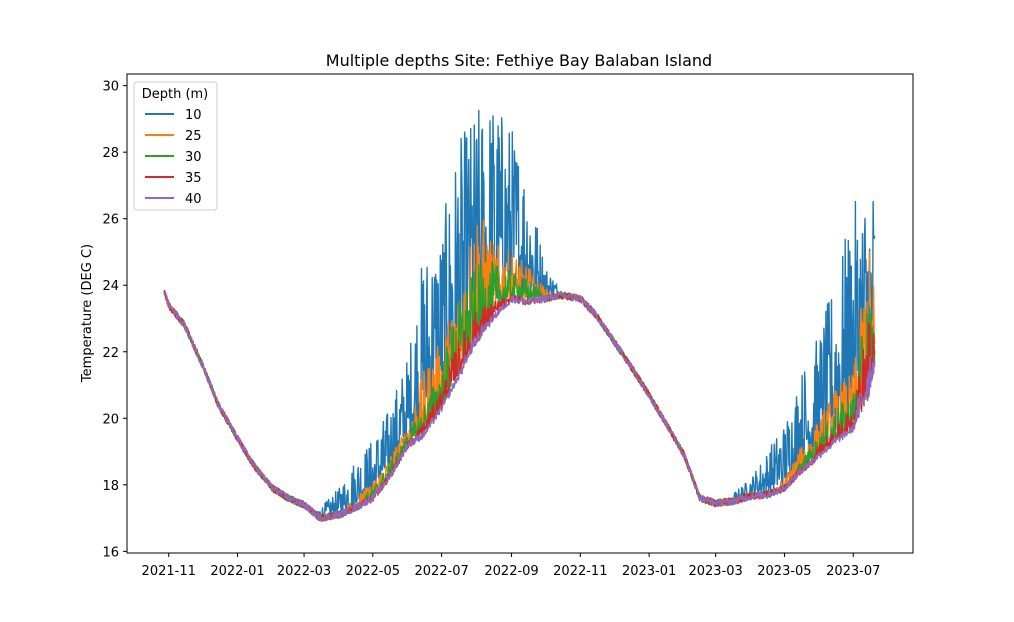  What do you see at coordinates (237, 571) in the screenshot?
I see `x-tick-label: 2022-01` at bounding box center [237, 571].